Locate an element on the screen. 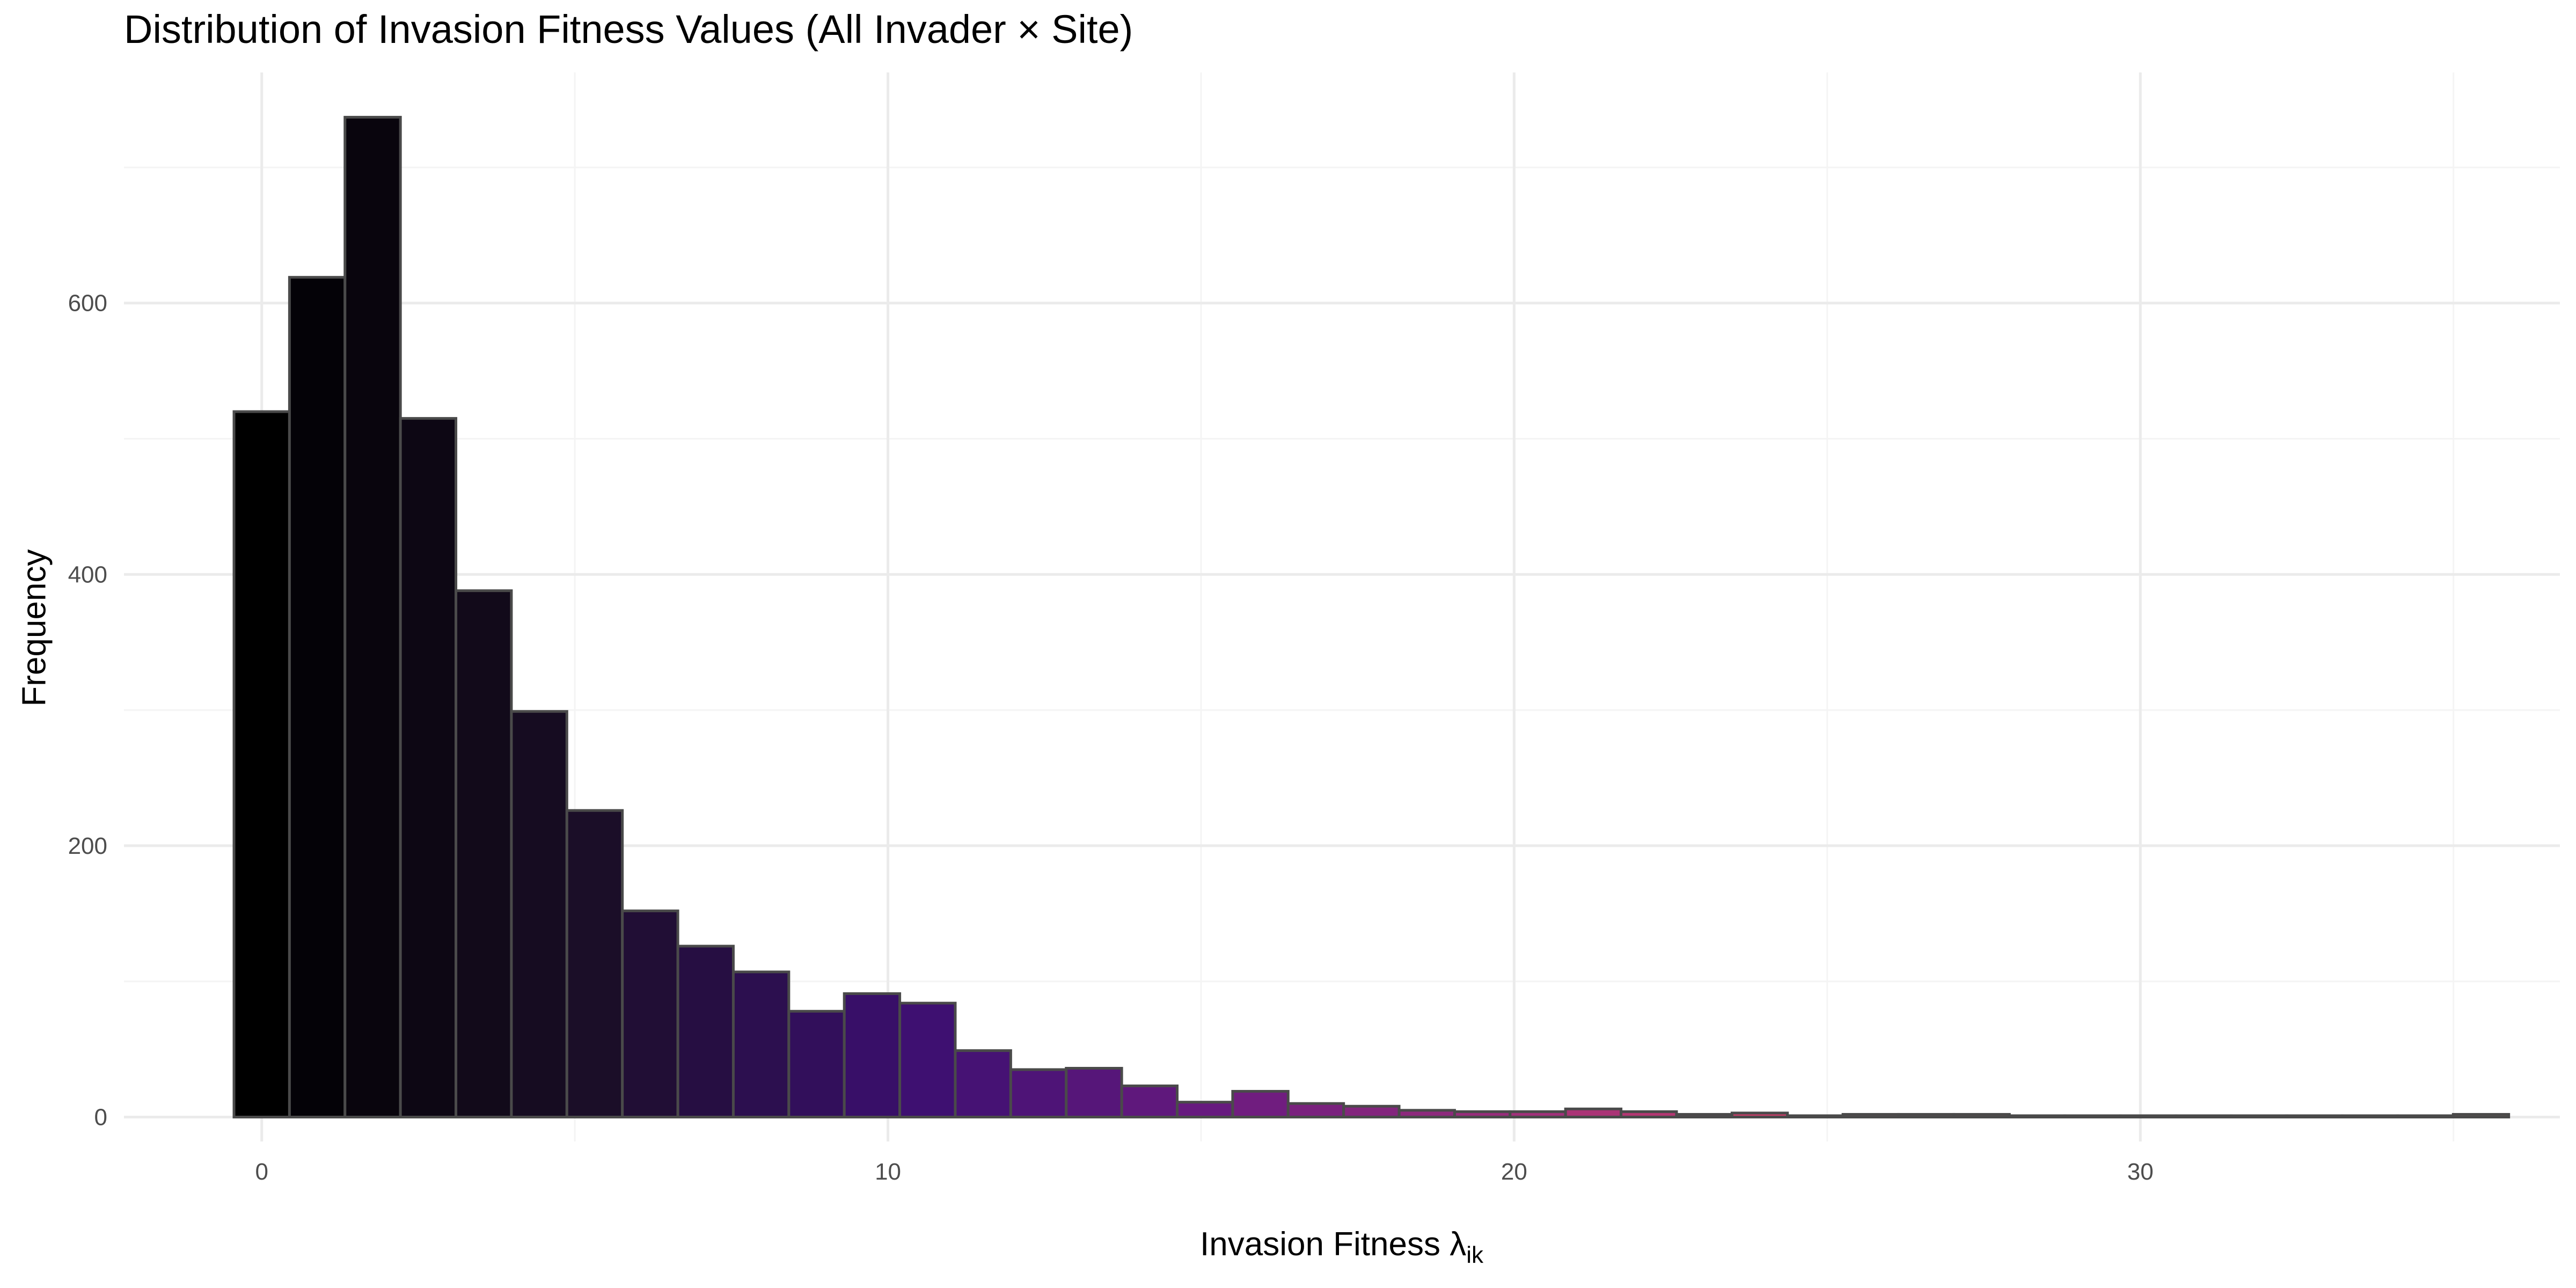  x-tick-label: 20 is located at coordinates (1514, 1172).